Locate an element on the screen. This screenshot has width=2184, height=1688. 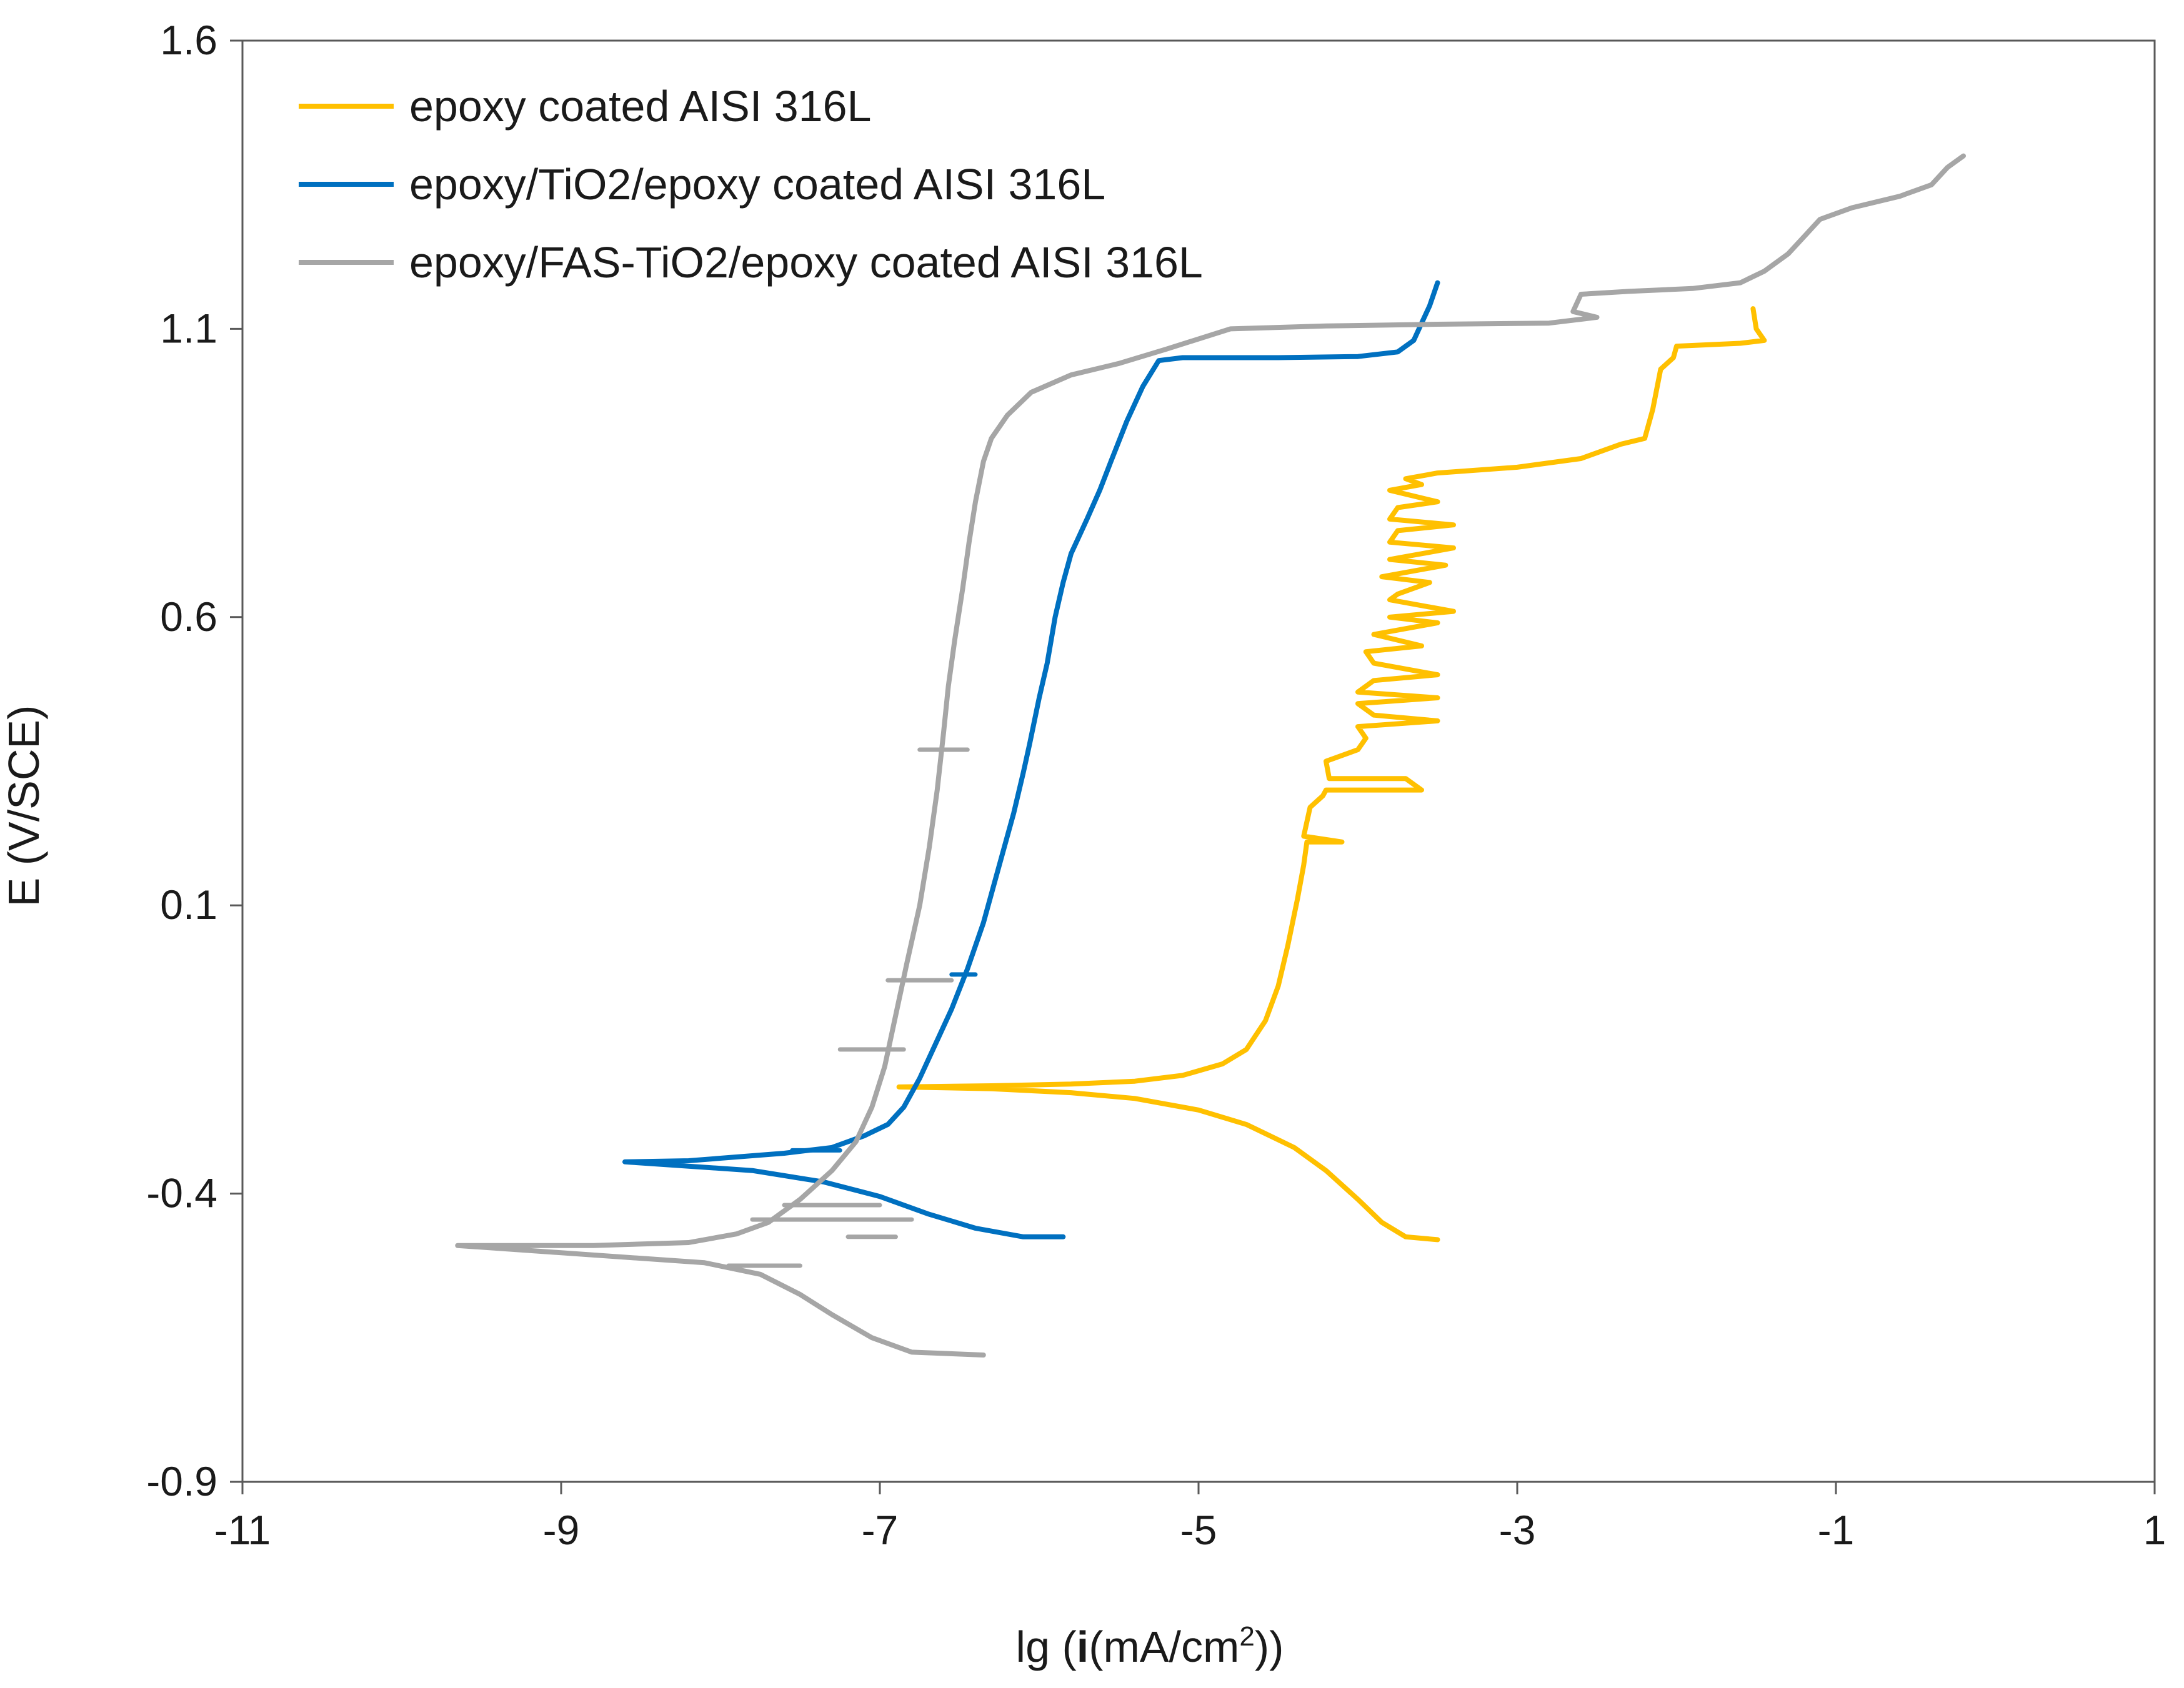
y-tick-label: 1.6 is located at coordinates (188, 40).